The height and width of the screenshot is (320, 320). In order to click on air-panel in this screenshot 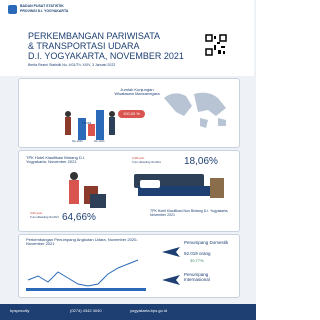, I will do `click(129, 266)`.